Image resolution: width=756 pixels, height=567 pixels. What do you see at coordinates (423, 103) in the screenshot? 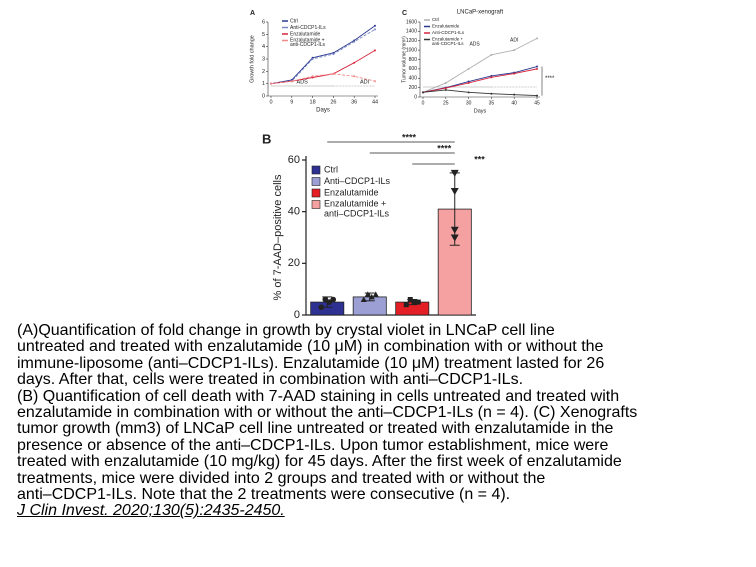
I see `x-tick-label: 0` at bounding box center [423, 103].